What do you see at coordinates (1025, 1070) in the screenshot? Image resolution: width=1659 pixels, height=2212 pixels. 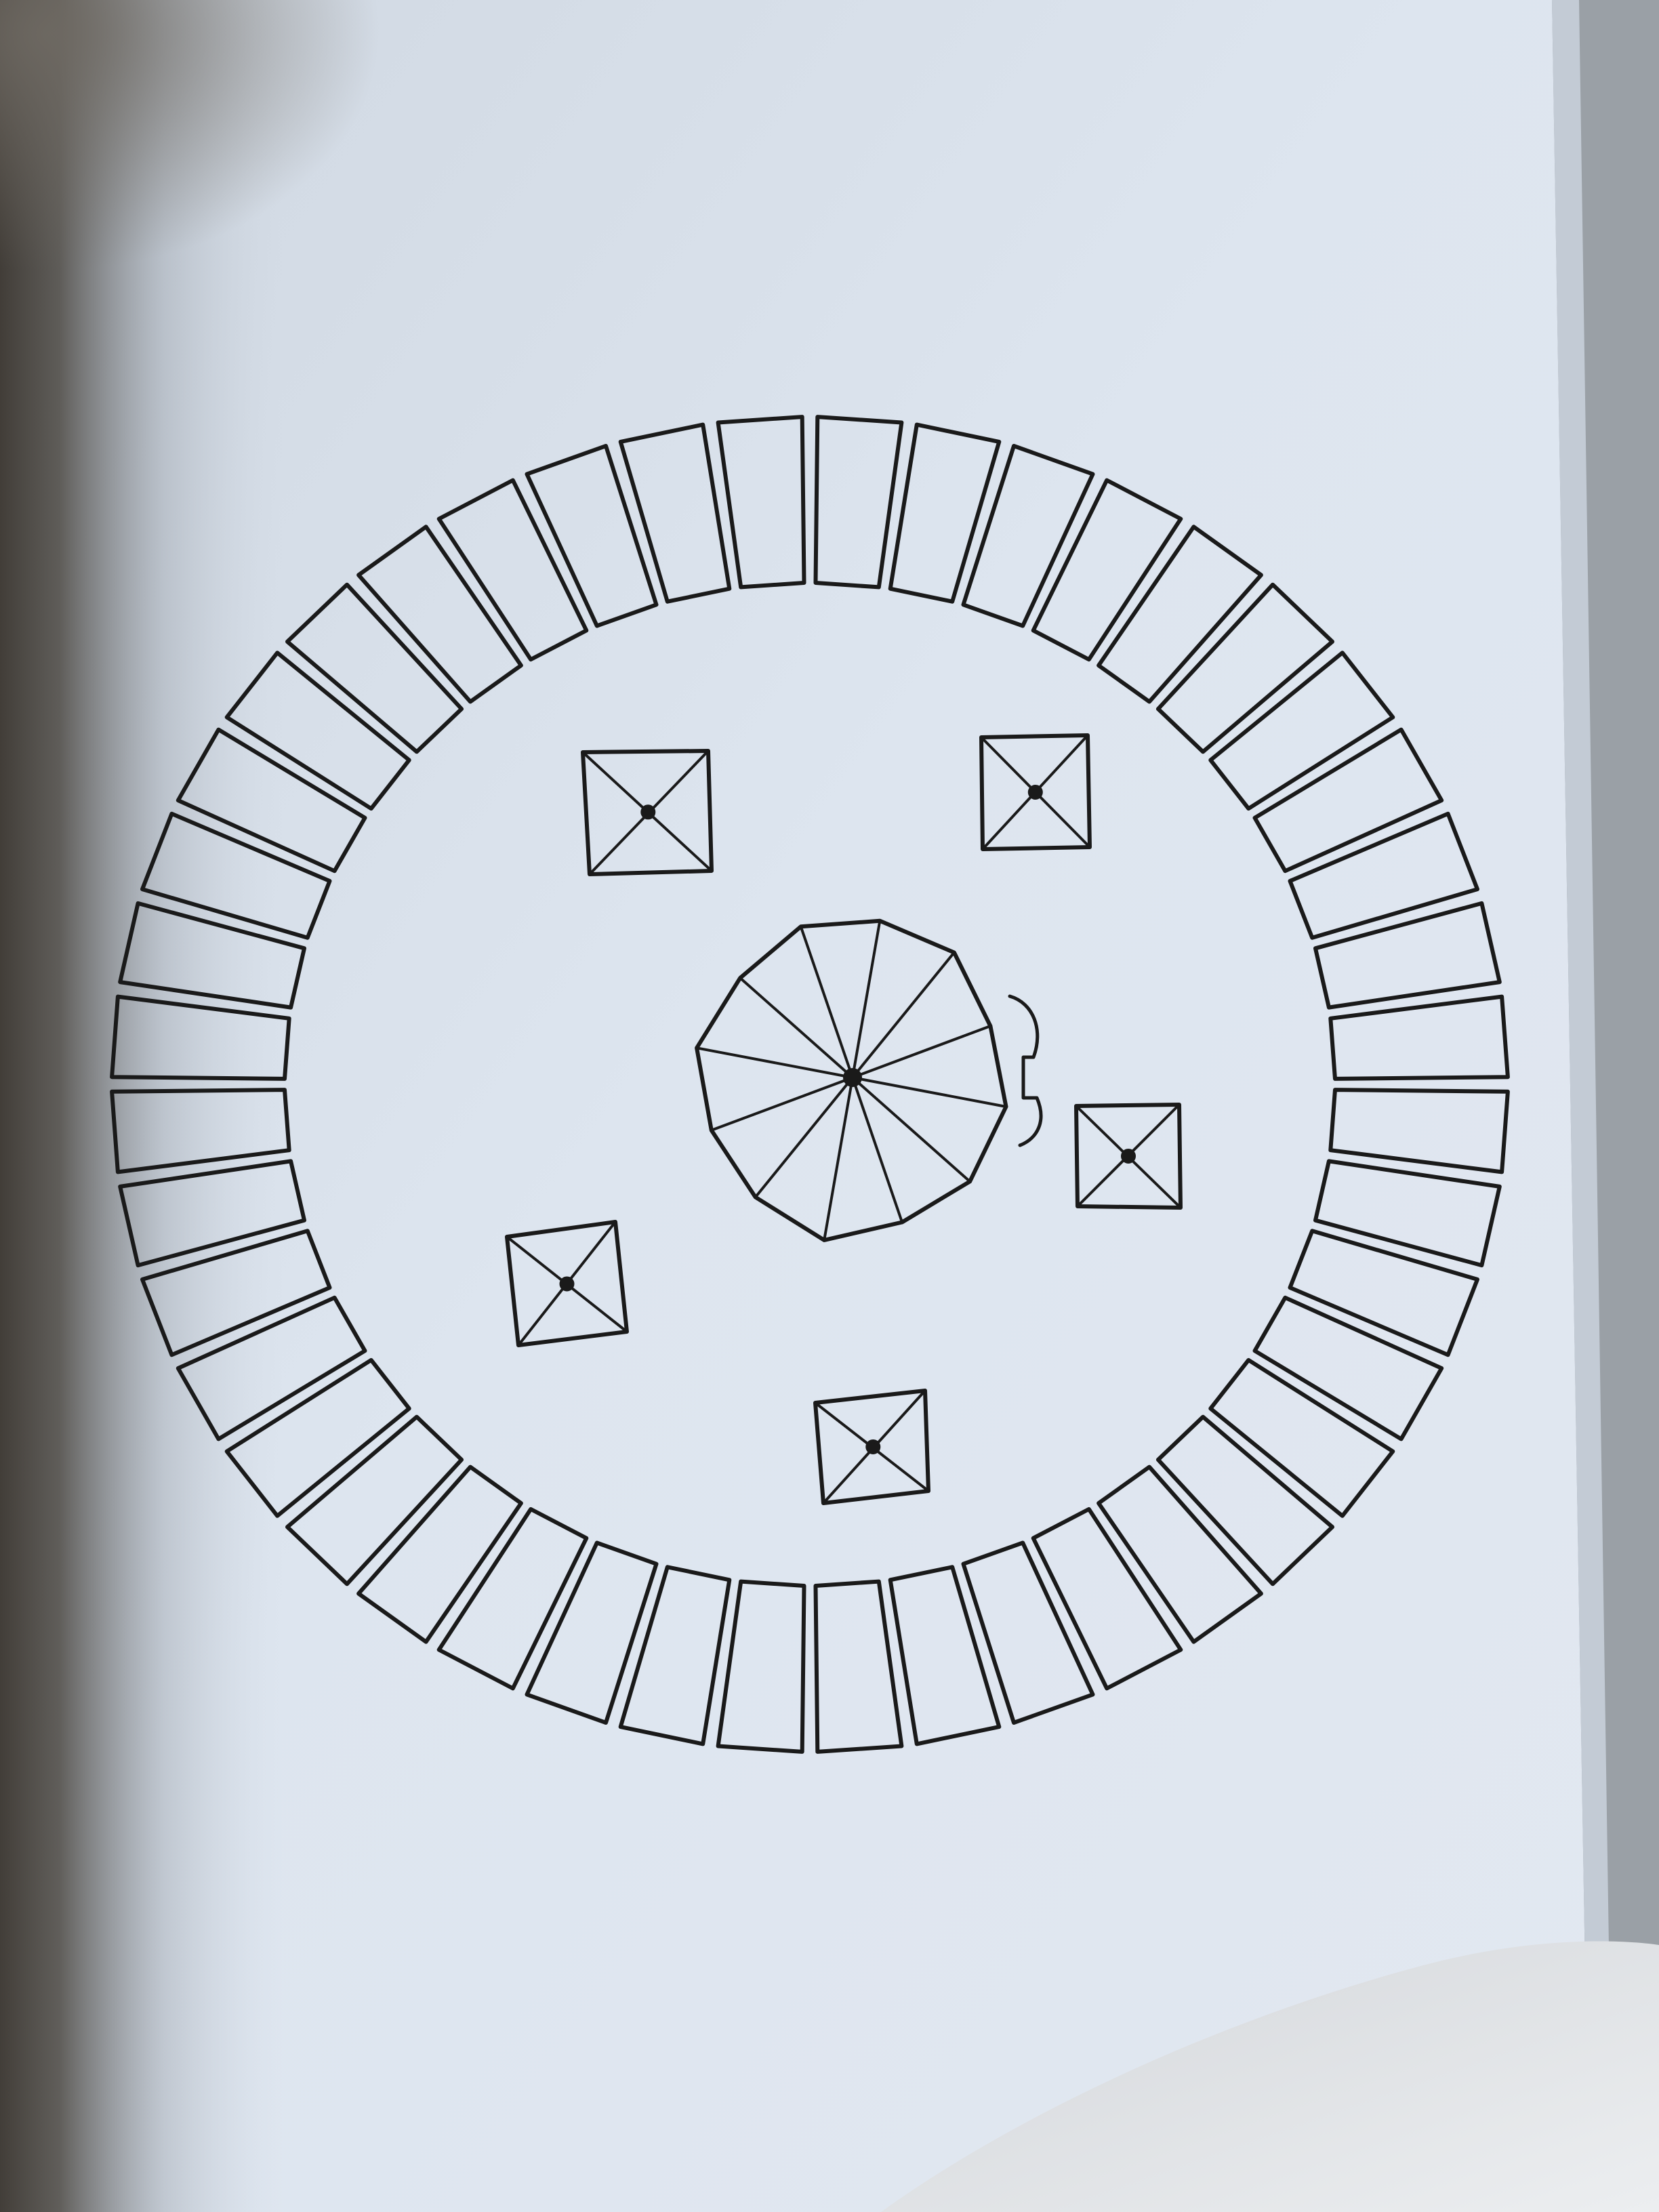 I see `umbrella-side-bracket` at bounding box center [1025, 1070].